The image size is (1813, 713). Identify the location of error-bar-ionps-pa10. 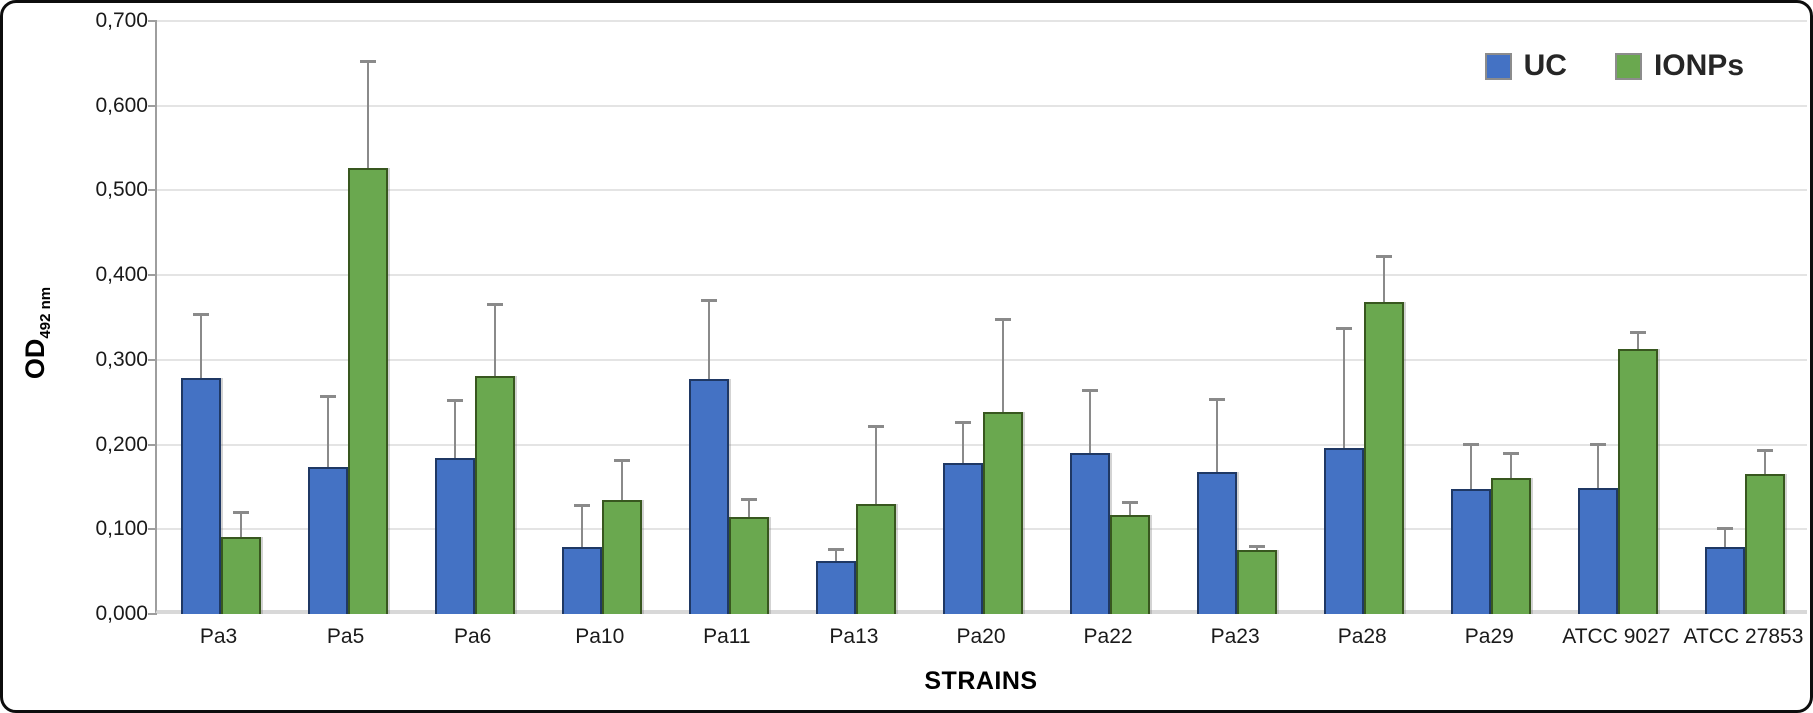
(621, 480).